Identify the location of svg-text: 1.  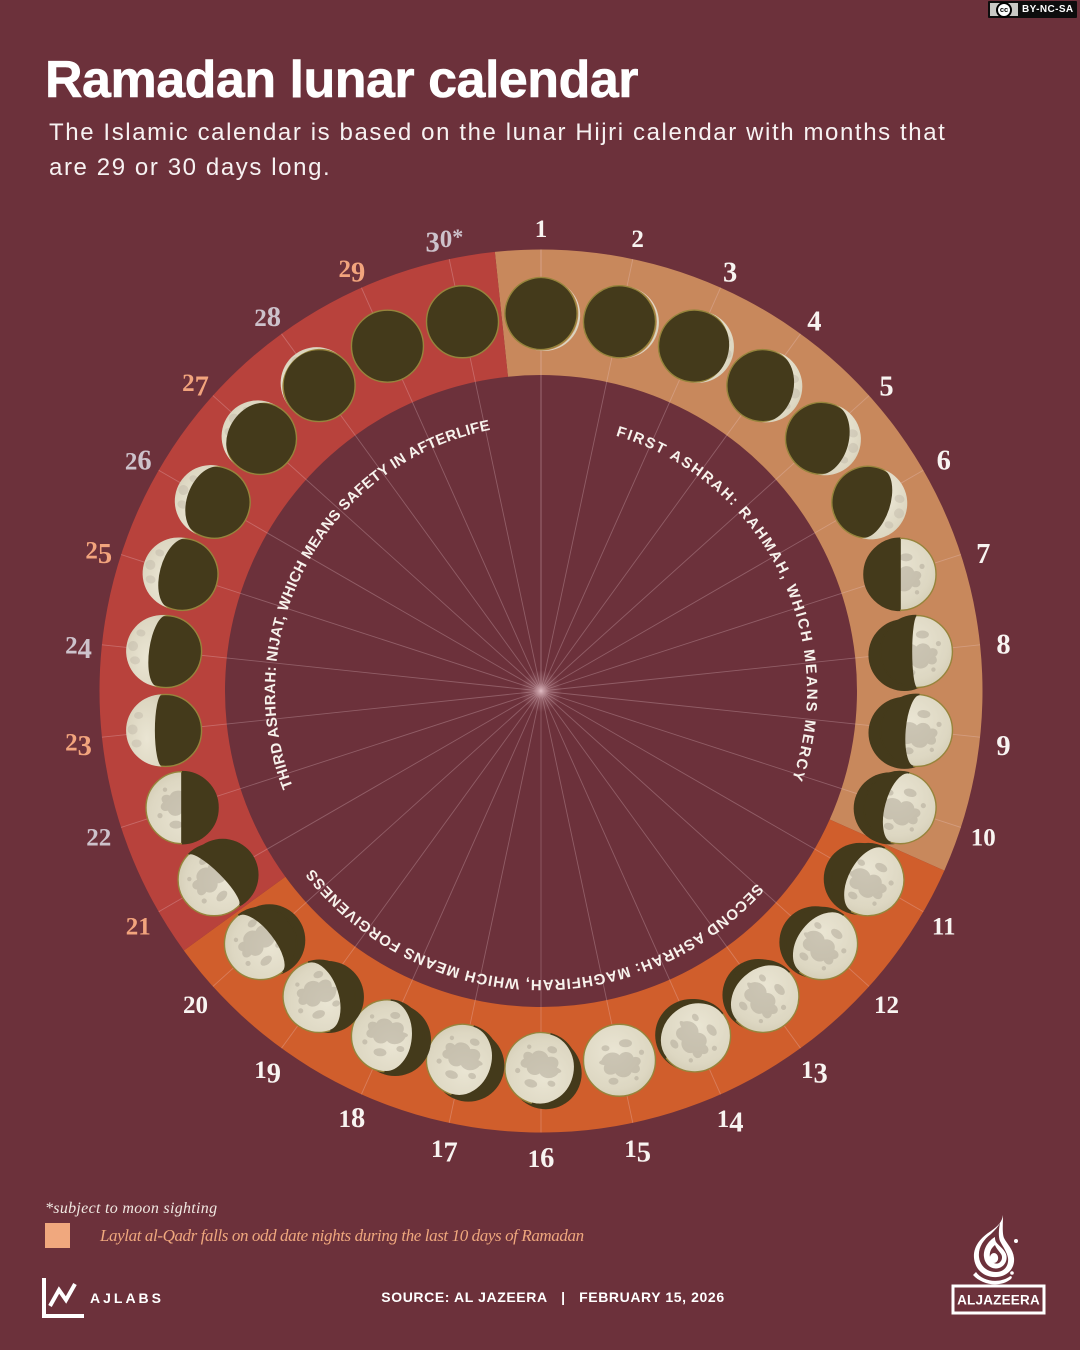
(541, 229).